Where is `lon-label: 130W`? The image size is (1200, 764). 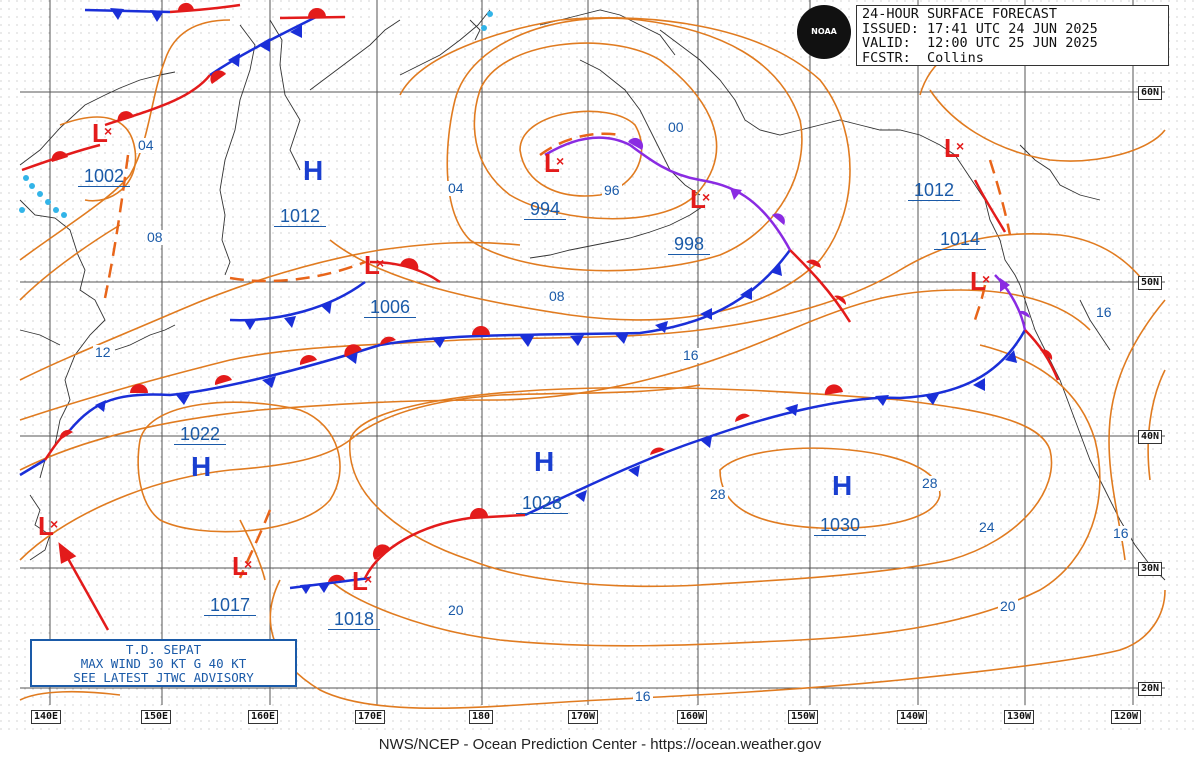
lon-label: 130W is located at coordinates (1019, 717).